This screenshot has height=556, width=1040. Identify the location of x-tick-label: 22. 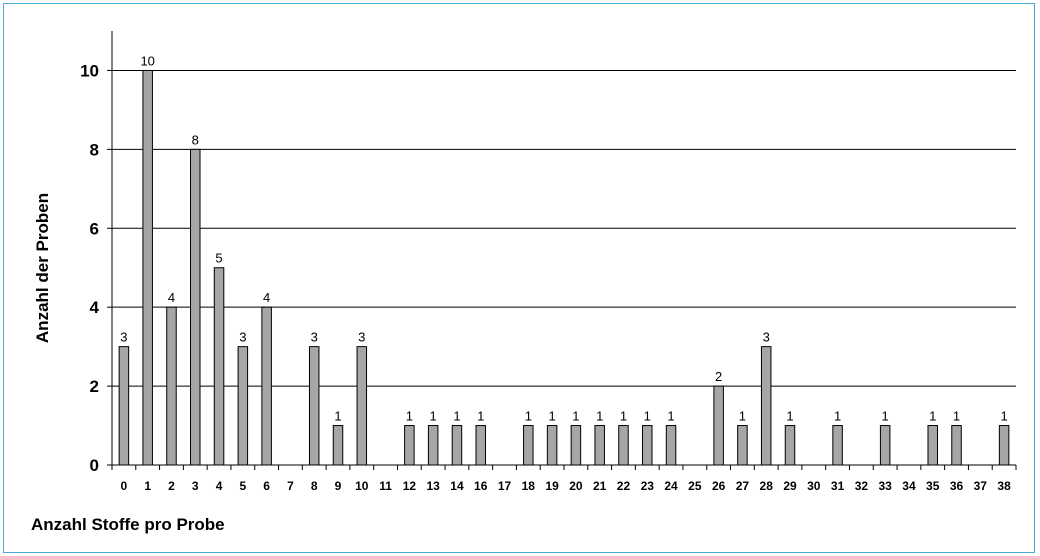
(624, 486).